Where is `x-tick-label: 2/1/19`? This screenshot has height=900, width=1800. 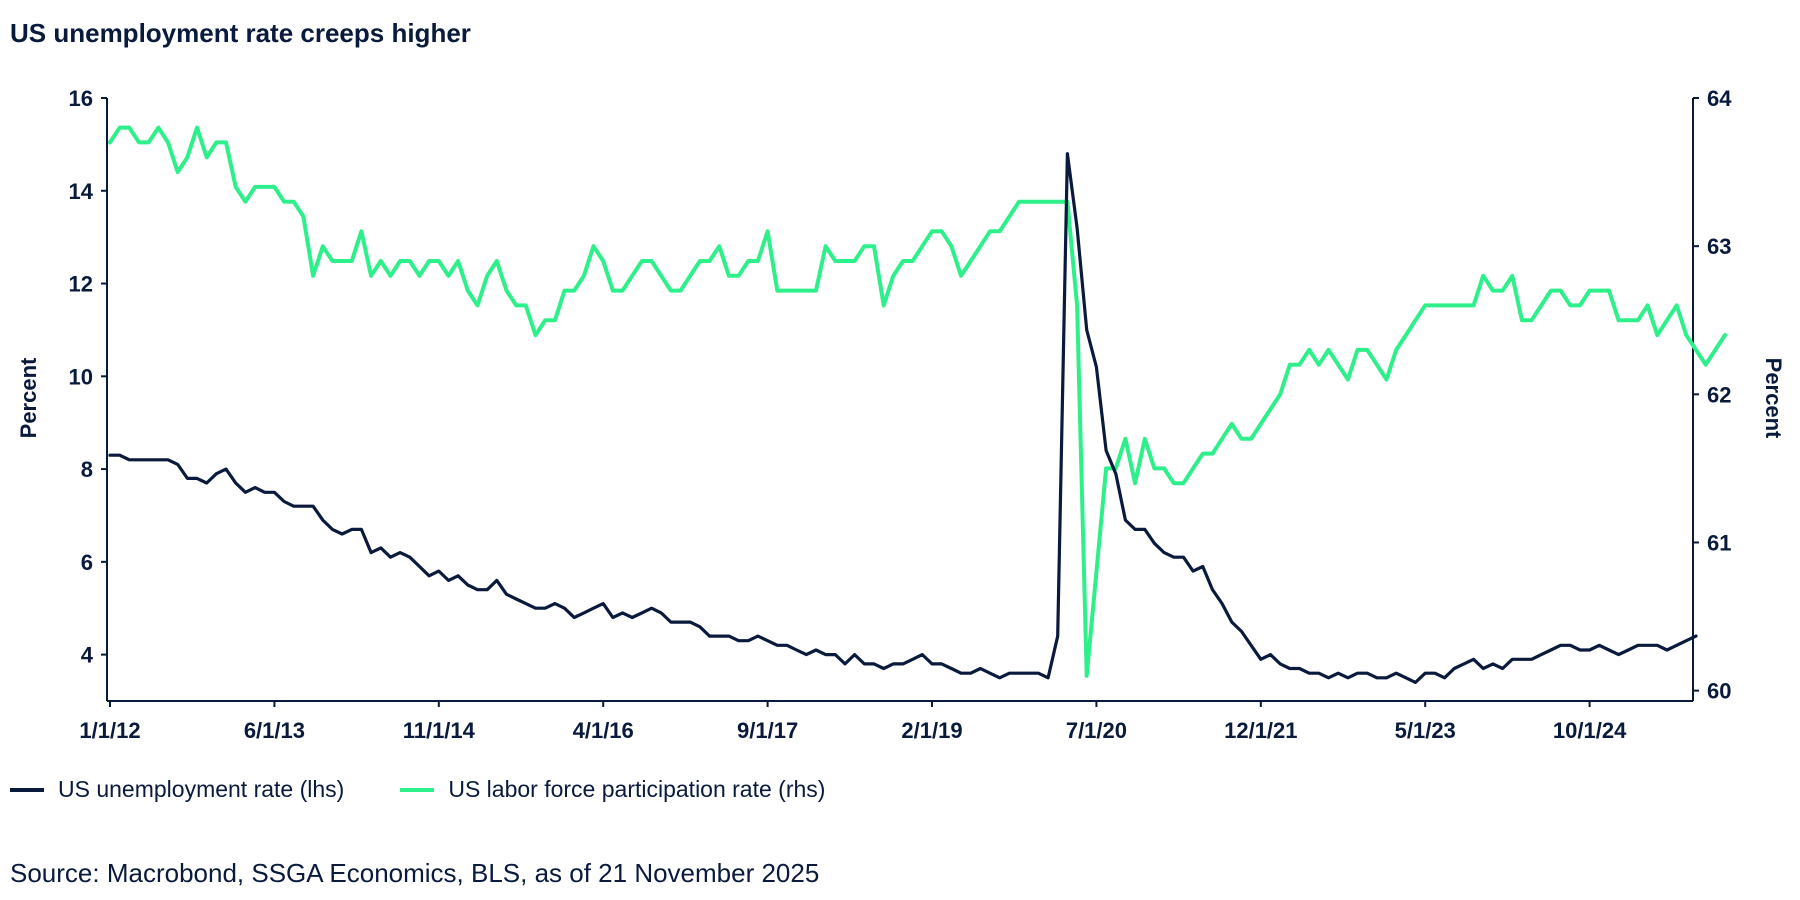
x-tick-label: 2/1/19 is located at coordinates (931, 730).